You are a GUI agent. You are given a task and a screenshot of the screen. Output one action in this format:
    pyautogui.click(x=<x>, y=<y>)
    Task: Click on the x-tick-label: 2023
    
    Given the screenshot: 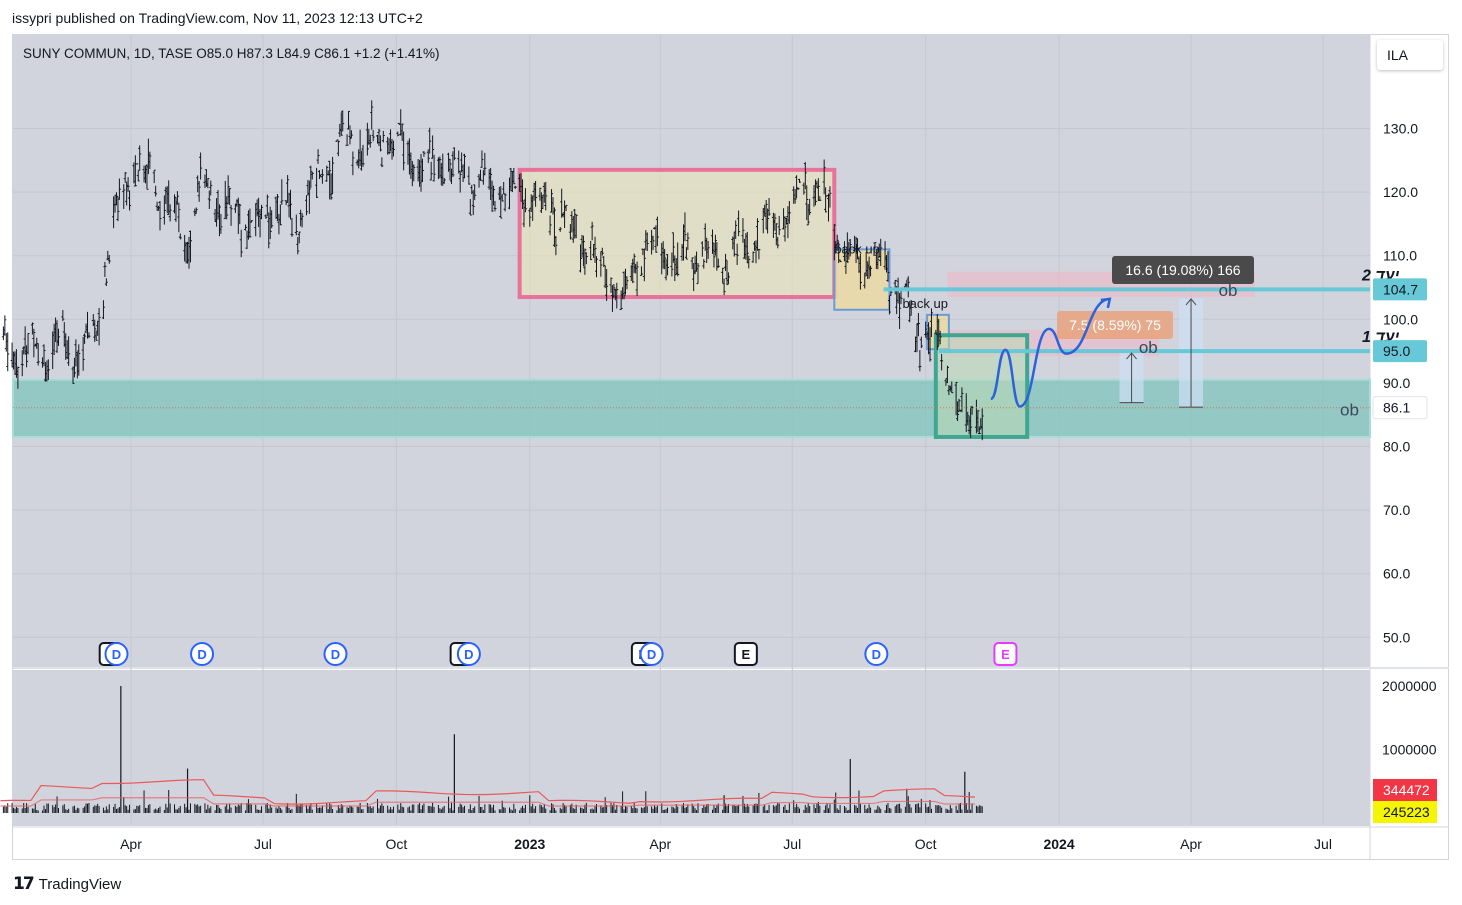 What is the action you would take?
    pyautogui.click(x=529, y=844)
    